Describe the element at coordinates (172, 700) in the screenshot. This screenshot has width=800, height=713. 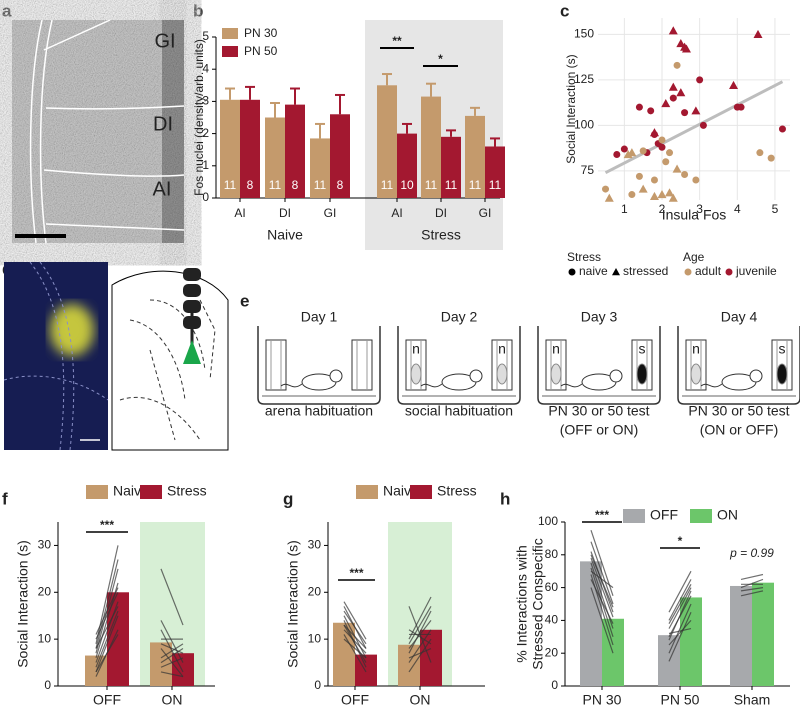
I see `x-tick-label: ON` at that location.